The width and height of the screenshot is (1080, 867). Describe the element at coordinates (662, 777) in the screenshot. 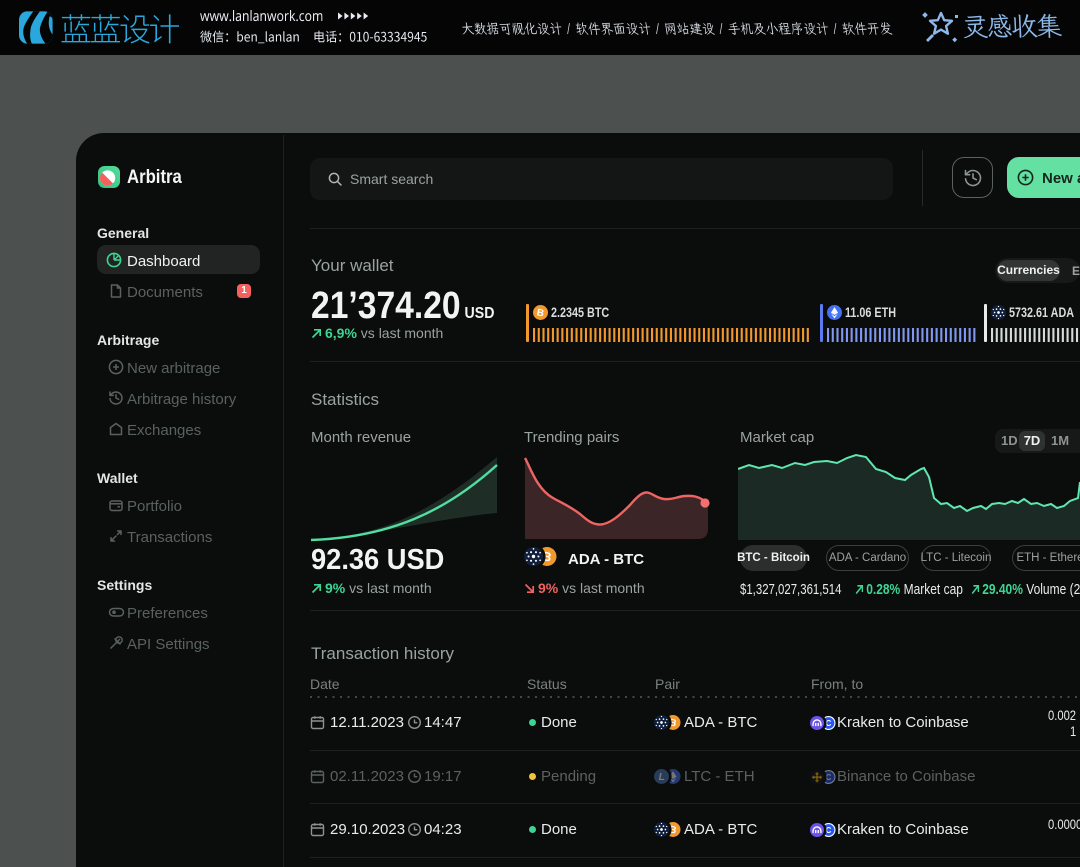

I see `svg-text: L` at that location.